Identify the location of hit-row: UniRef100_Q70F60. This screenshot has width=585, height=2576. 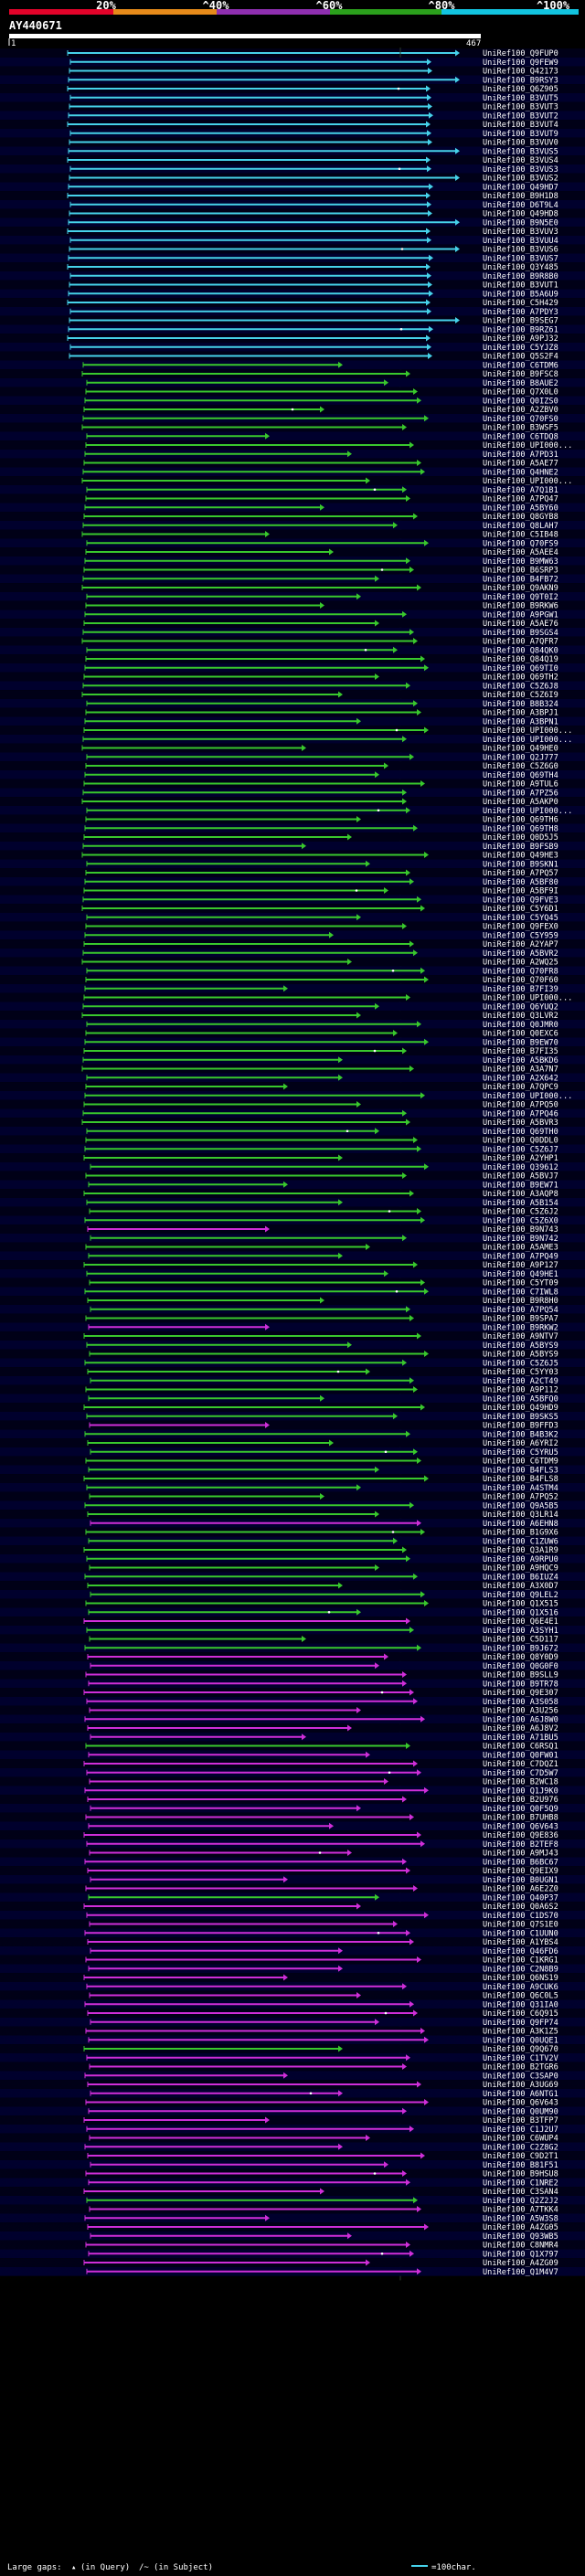
(293, 980).